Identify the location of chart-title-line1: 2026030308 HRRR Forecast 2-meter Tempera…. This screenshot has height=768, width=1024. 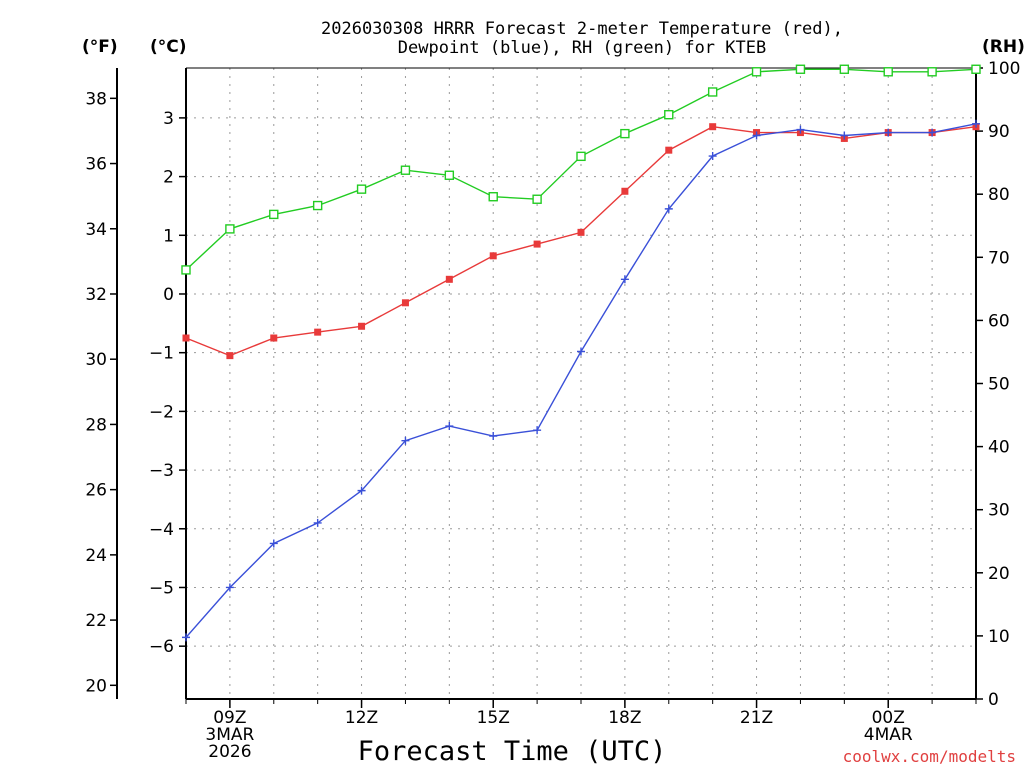
(582, 29).